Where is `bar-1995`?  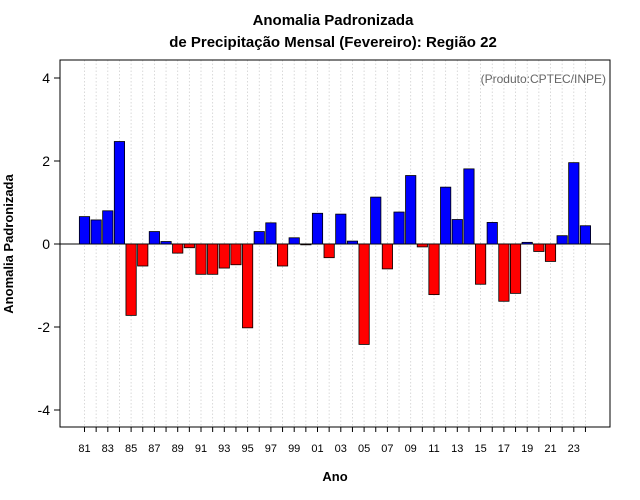 bar-1995 is located at coordinates (248, 286).